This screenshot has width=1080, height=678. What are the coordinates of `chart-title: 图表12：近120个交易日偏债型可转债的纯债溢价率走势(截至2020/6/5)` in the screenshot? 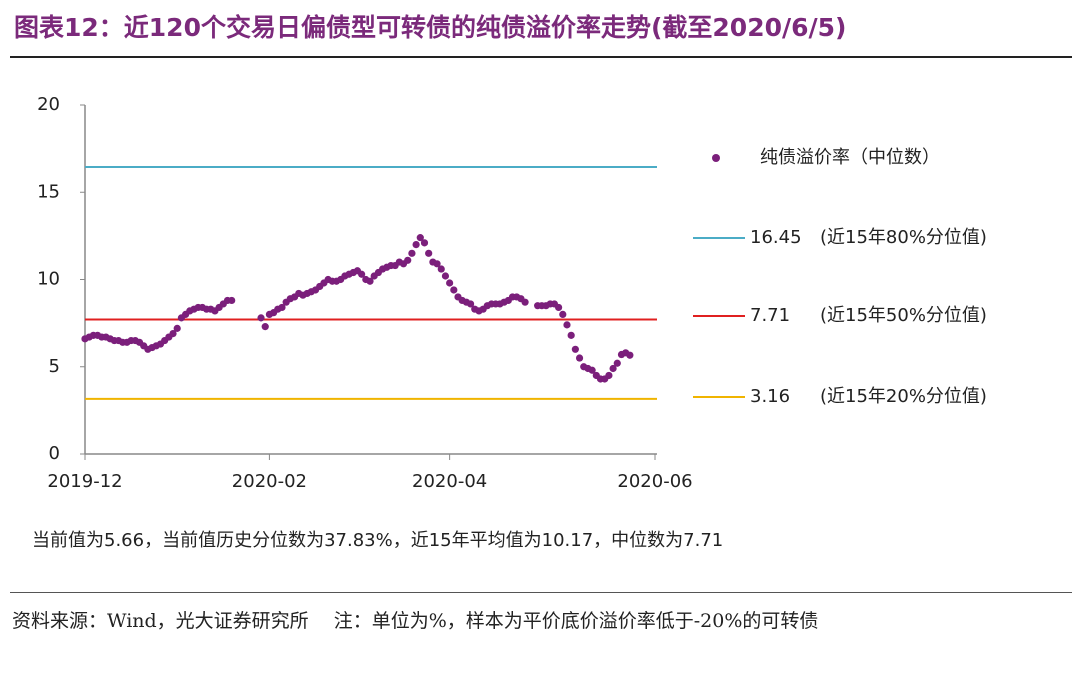 It's located at (430, 27).